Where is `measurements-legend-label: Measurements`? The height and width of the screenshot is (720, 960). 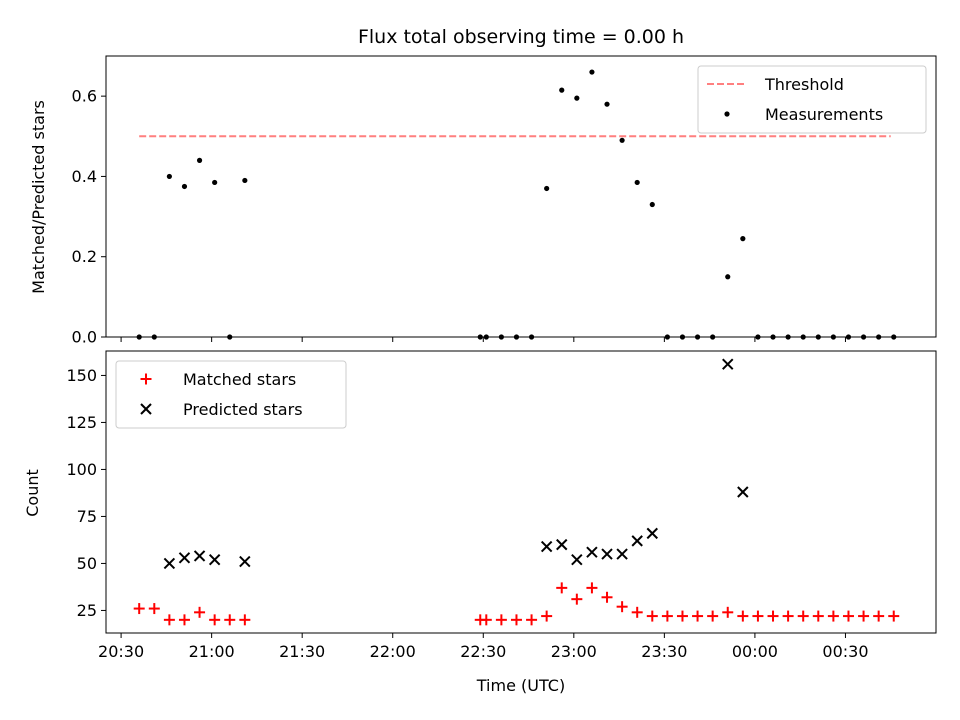
measurements-legend-label: Measurements is located at coordinates (824, 114).